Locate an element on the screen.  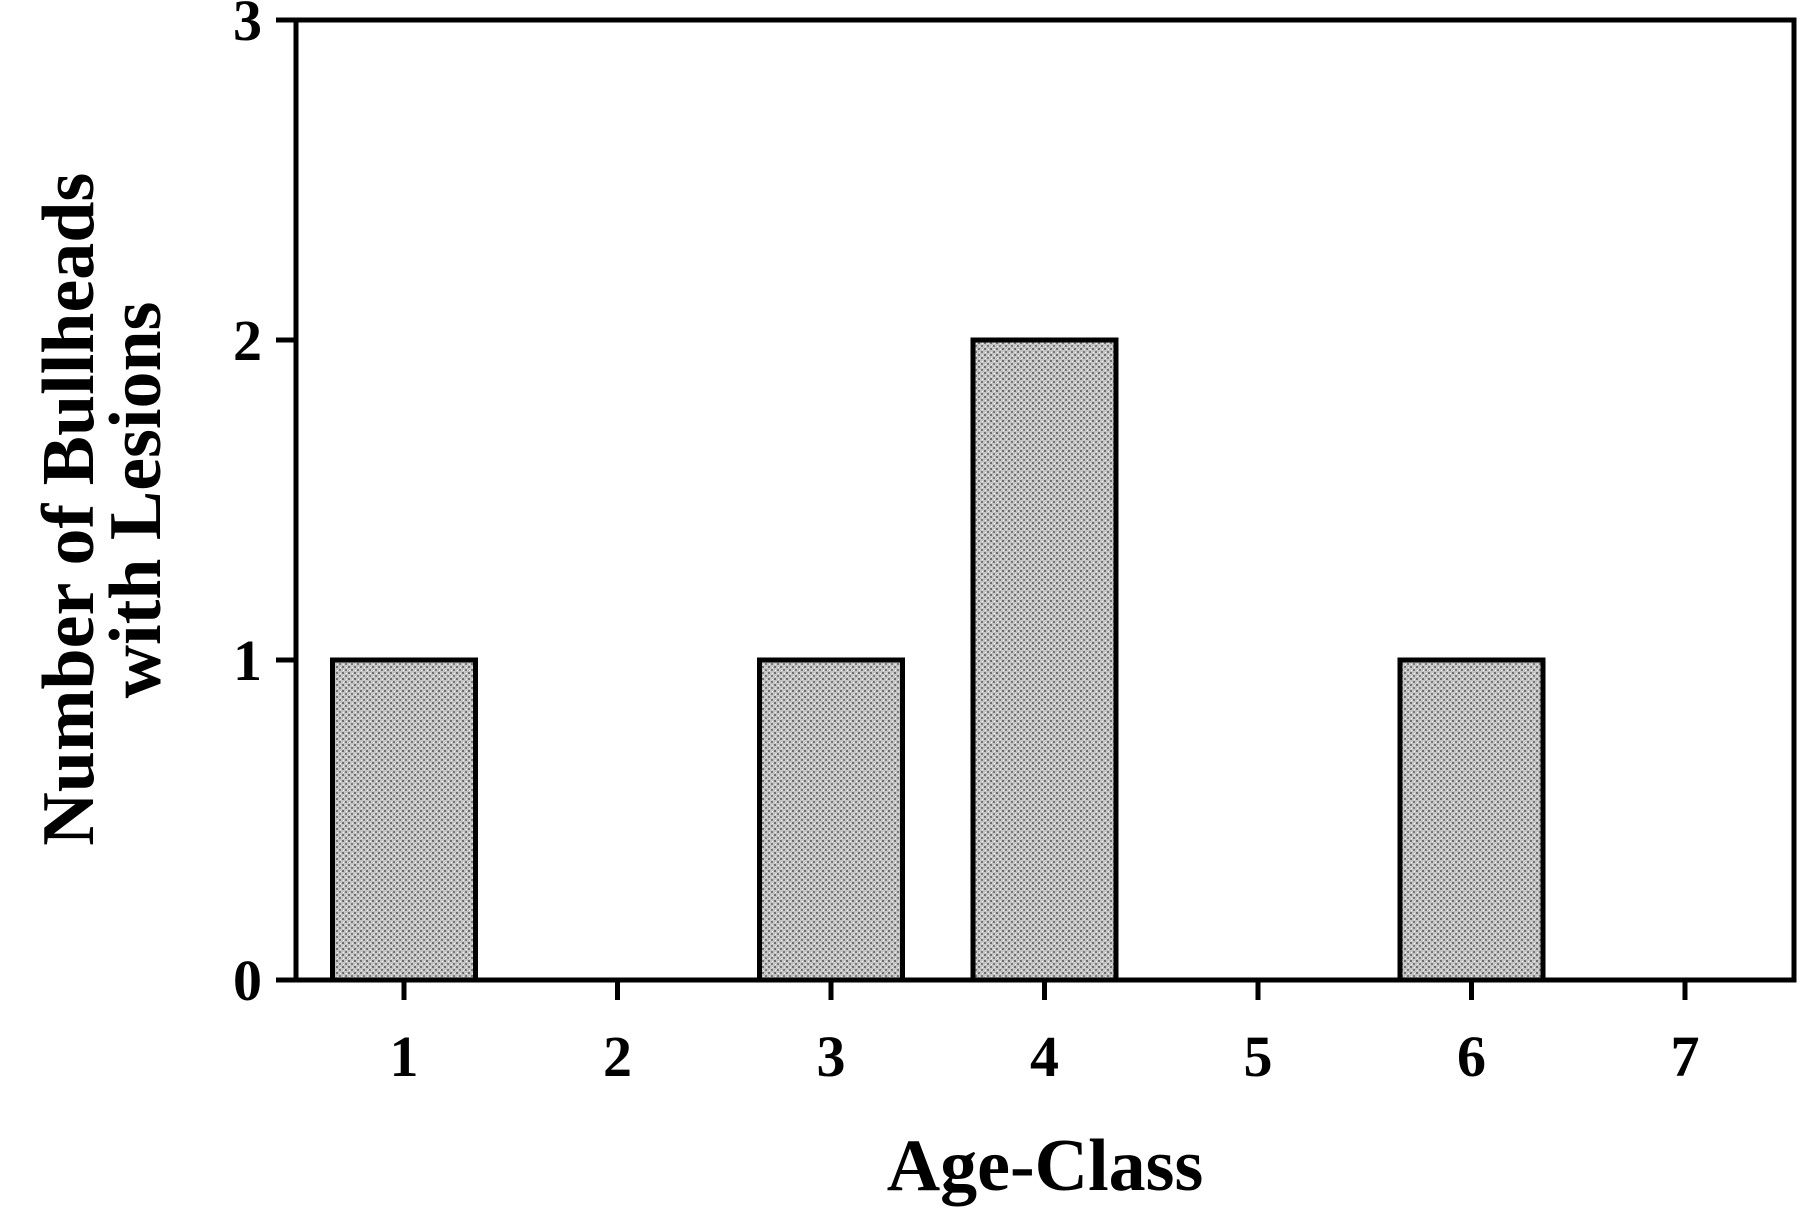
y-tick-label-1: 1 is located at coordinates (247, 660).